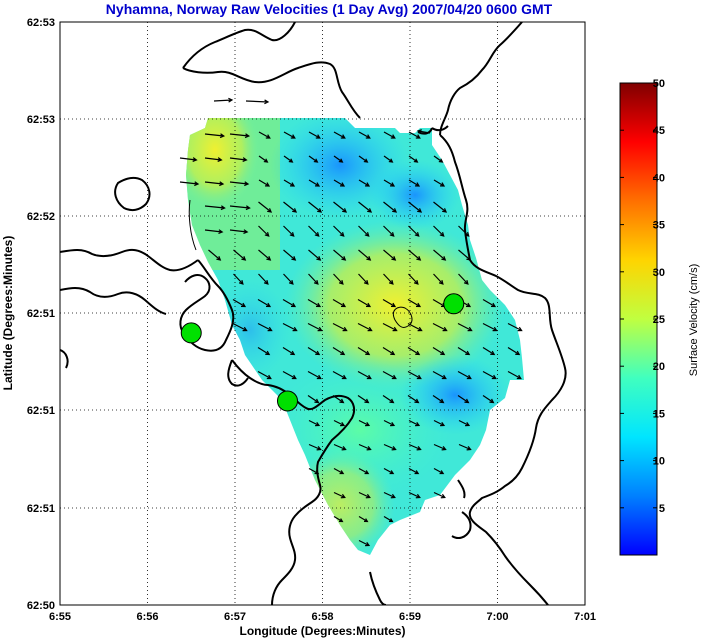 This screenshot has width=702, height=639. Describe the element at coordinates (638, 295) in the screenshot. I see `colorbar-ticks` at that location.